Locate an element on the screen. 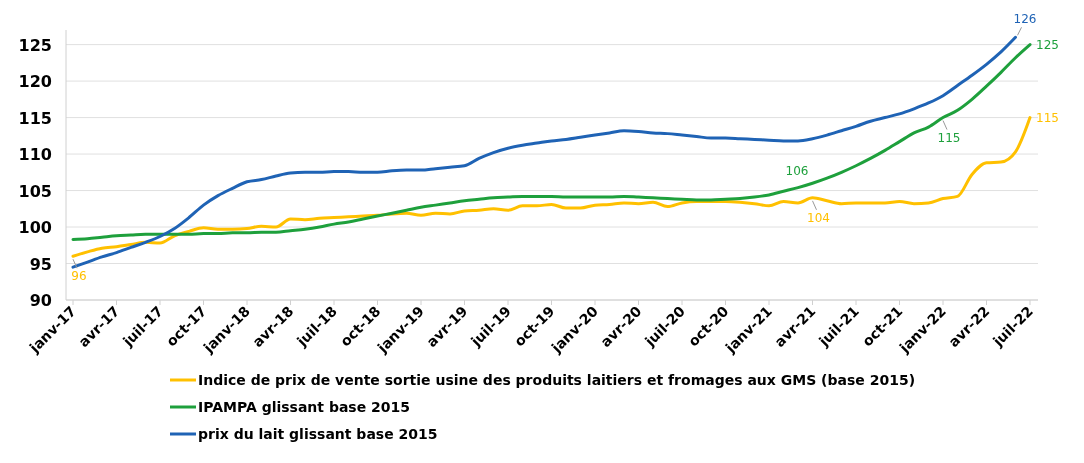  data-label: 125 is located at coordinates (1047, 44).